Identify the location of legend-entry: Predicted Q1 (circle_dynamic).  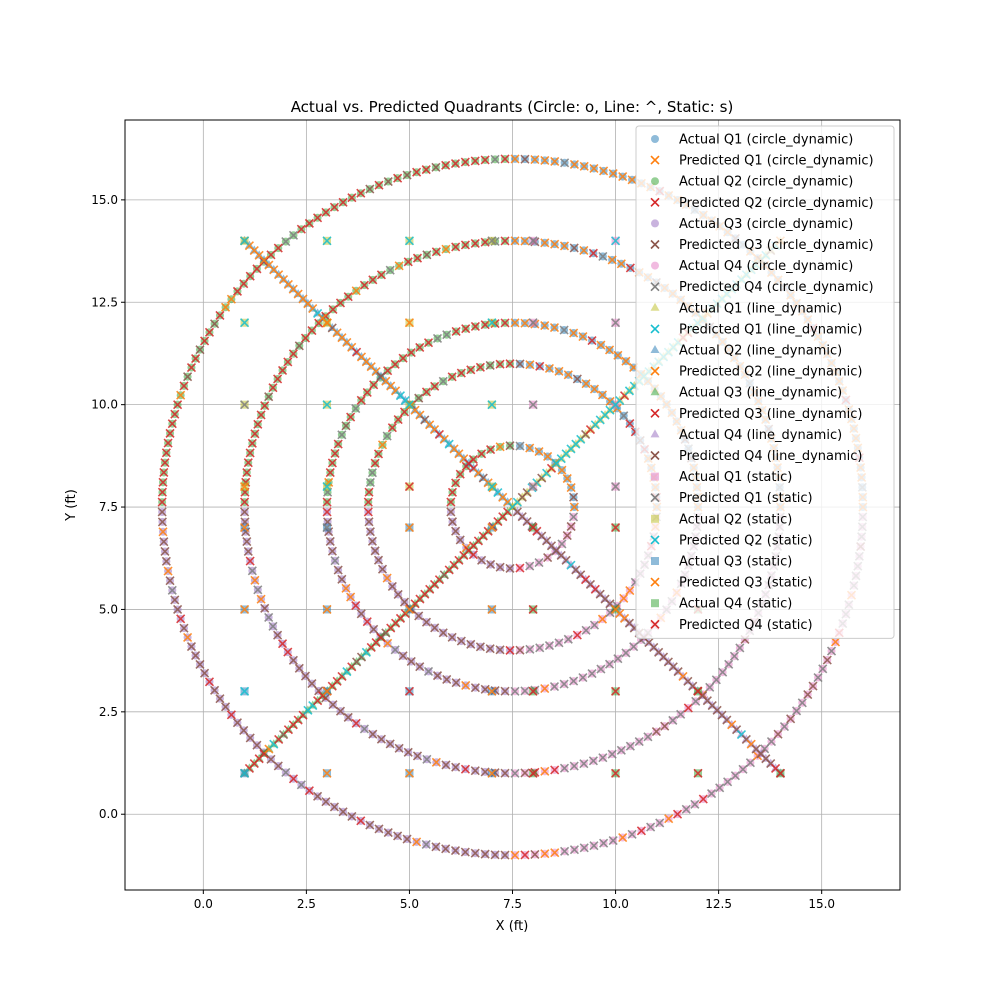
(762, 161).